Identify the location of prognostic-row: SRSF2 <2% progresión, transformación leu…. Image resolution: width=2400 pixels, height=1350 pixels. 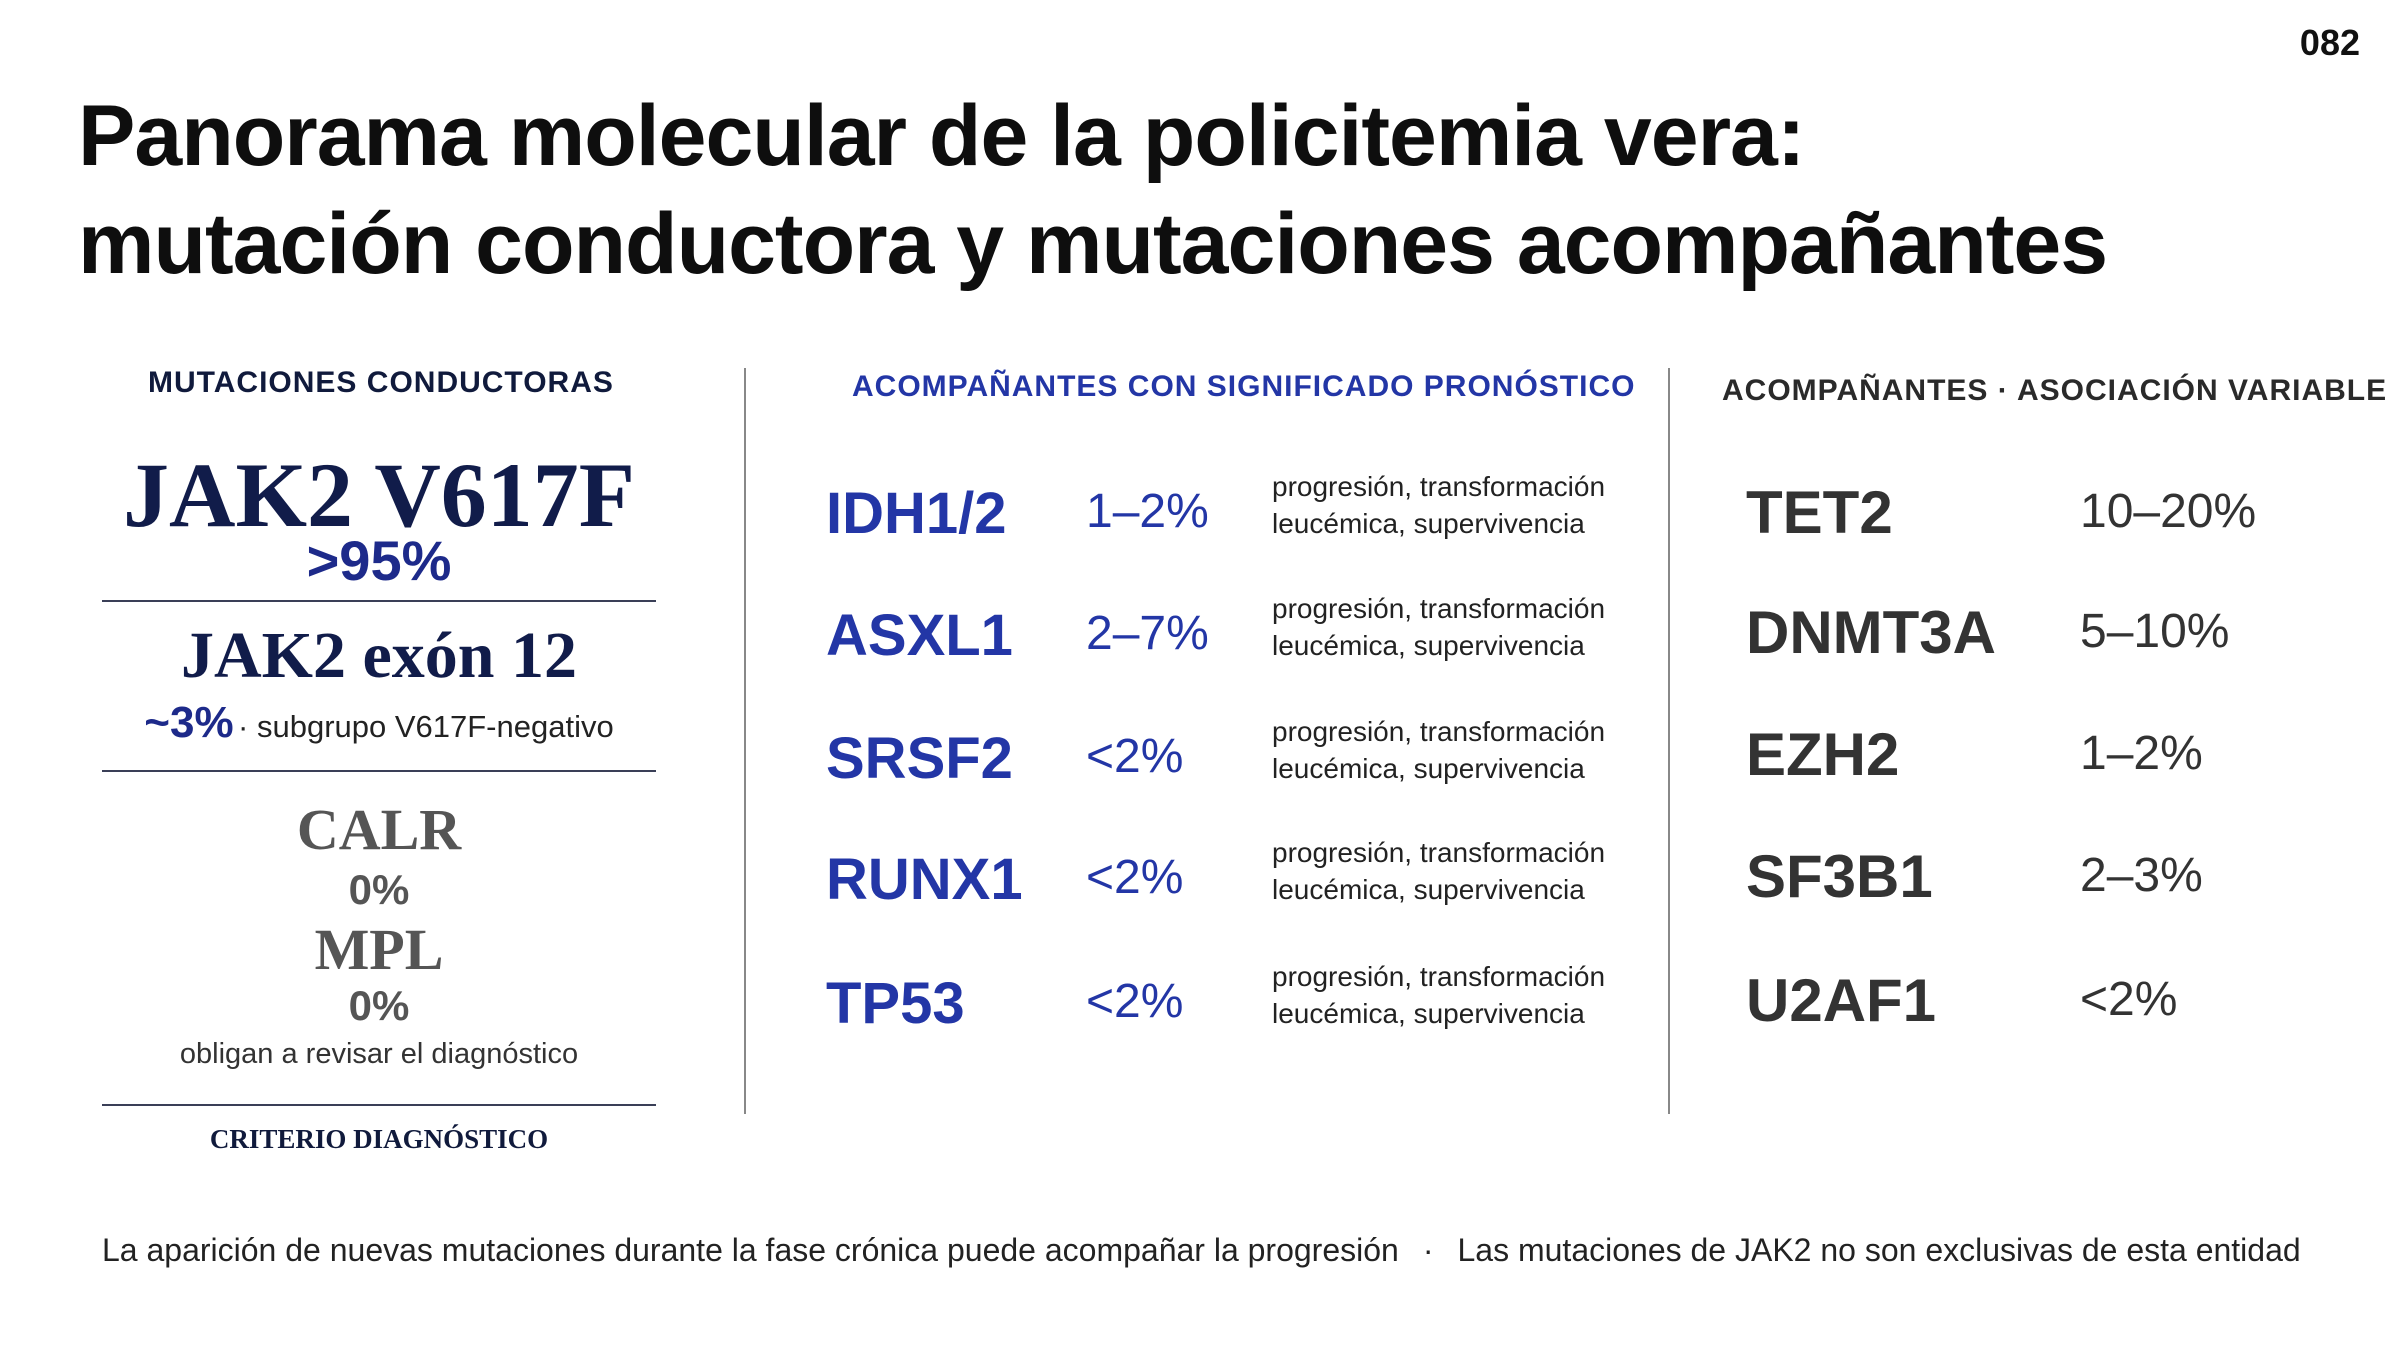
(1236, 758).